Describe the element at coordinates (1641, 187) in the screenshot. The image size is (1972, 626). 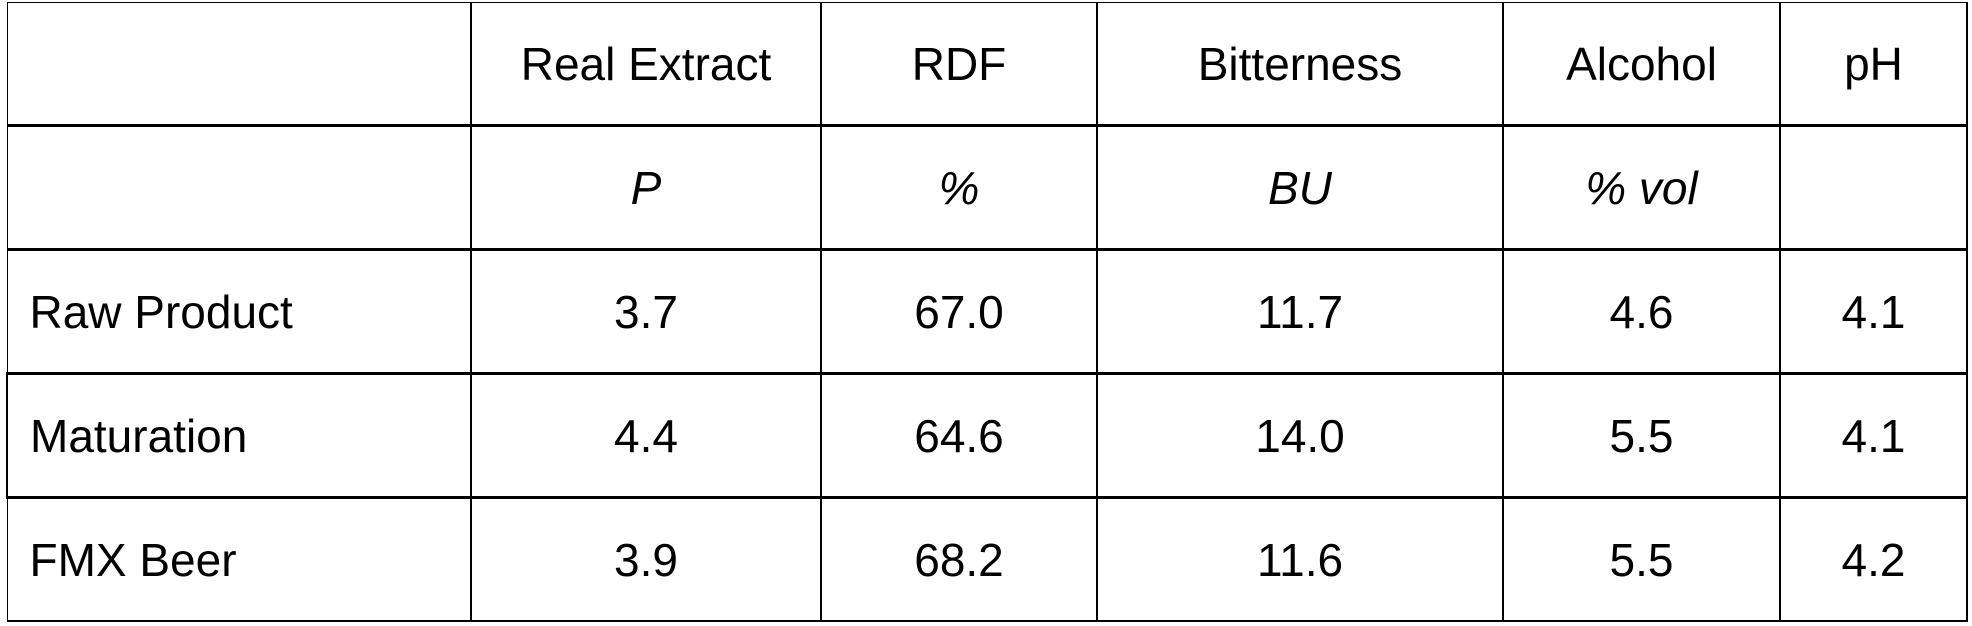
I see `unit-alcohol: % vol` at that location.